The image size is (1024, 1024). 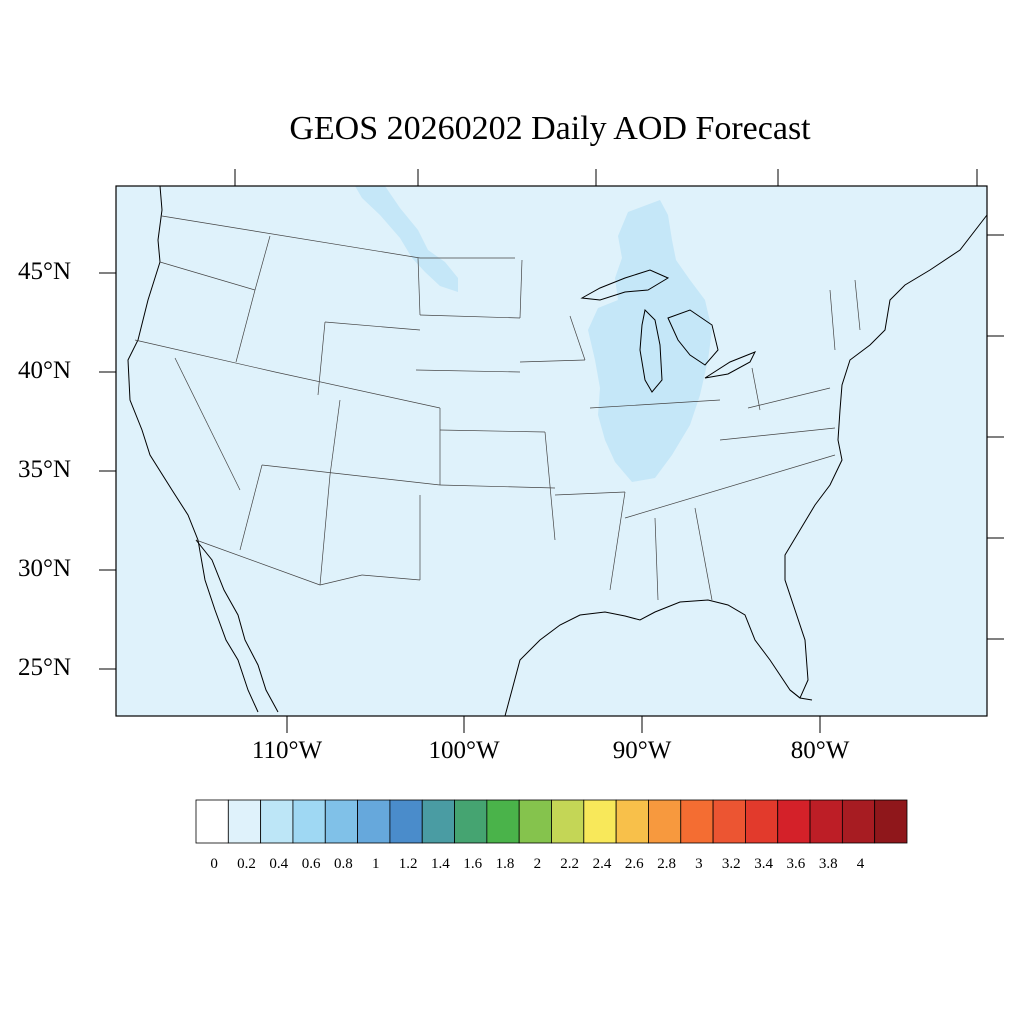 What do you see at coordinates (505, 864) in the screenshot?
I see `colorbar-label-9: 1.8` at bounding box center [505, 864].